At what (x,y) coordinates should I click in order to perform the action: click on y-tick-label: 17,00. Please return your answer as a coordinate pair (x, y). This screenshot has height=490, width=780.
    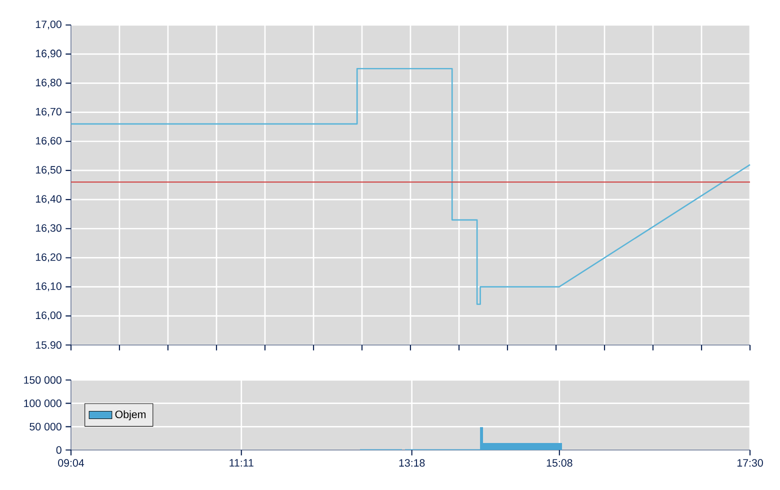
    Looking at the image, I should click on (49, 25).